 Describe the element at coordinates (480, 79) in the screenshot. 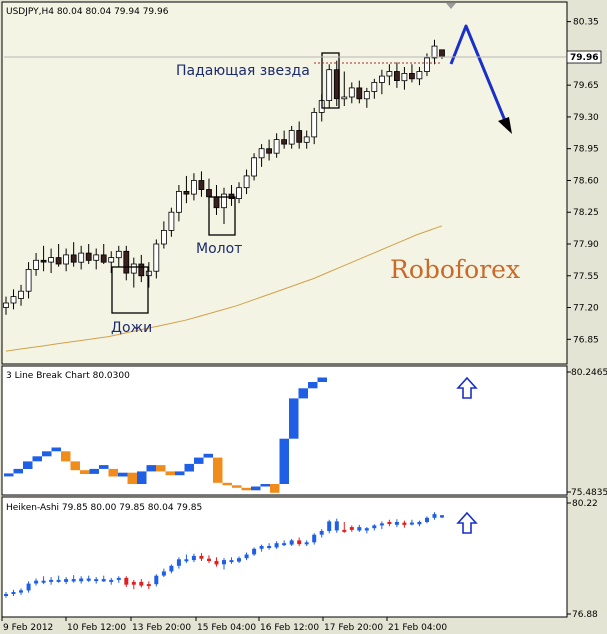

I see `forecast-arrow` at that location.